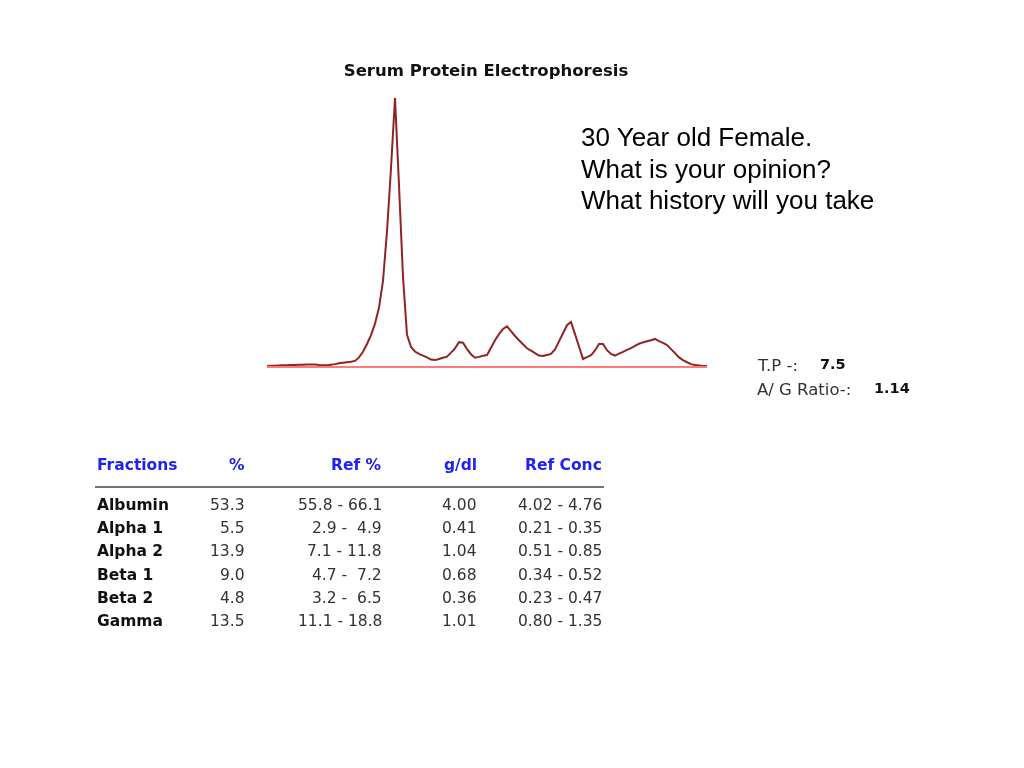  I want to click on text: 0.23 - 0.47, so click(560, 598).